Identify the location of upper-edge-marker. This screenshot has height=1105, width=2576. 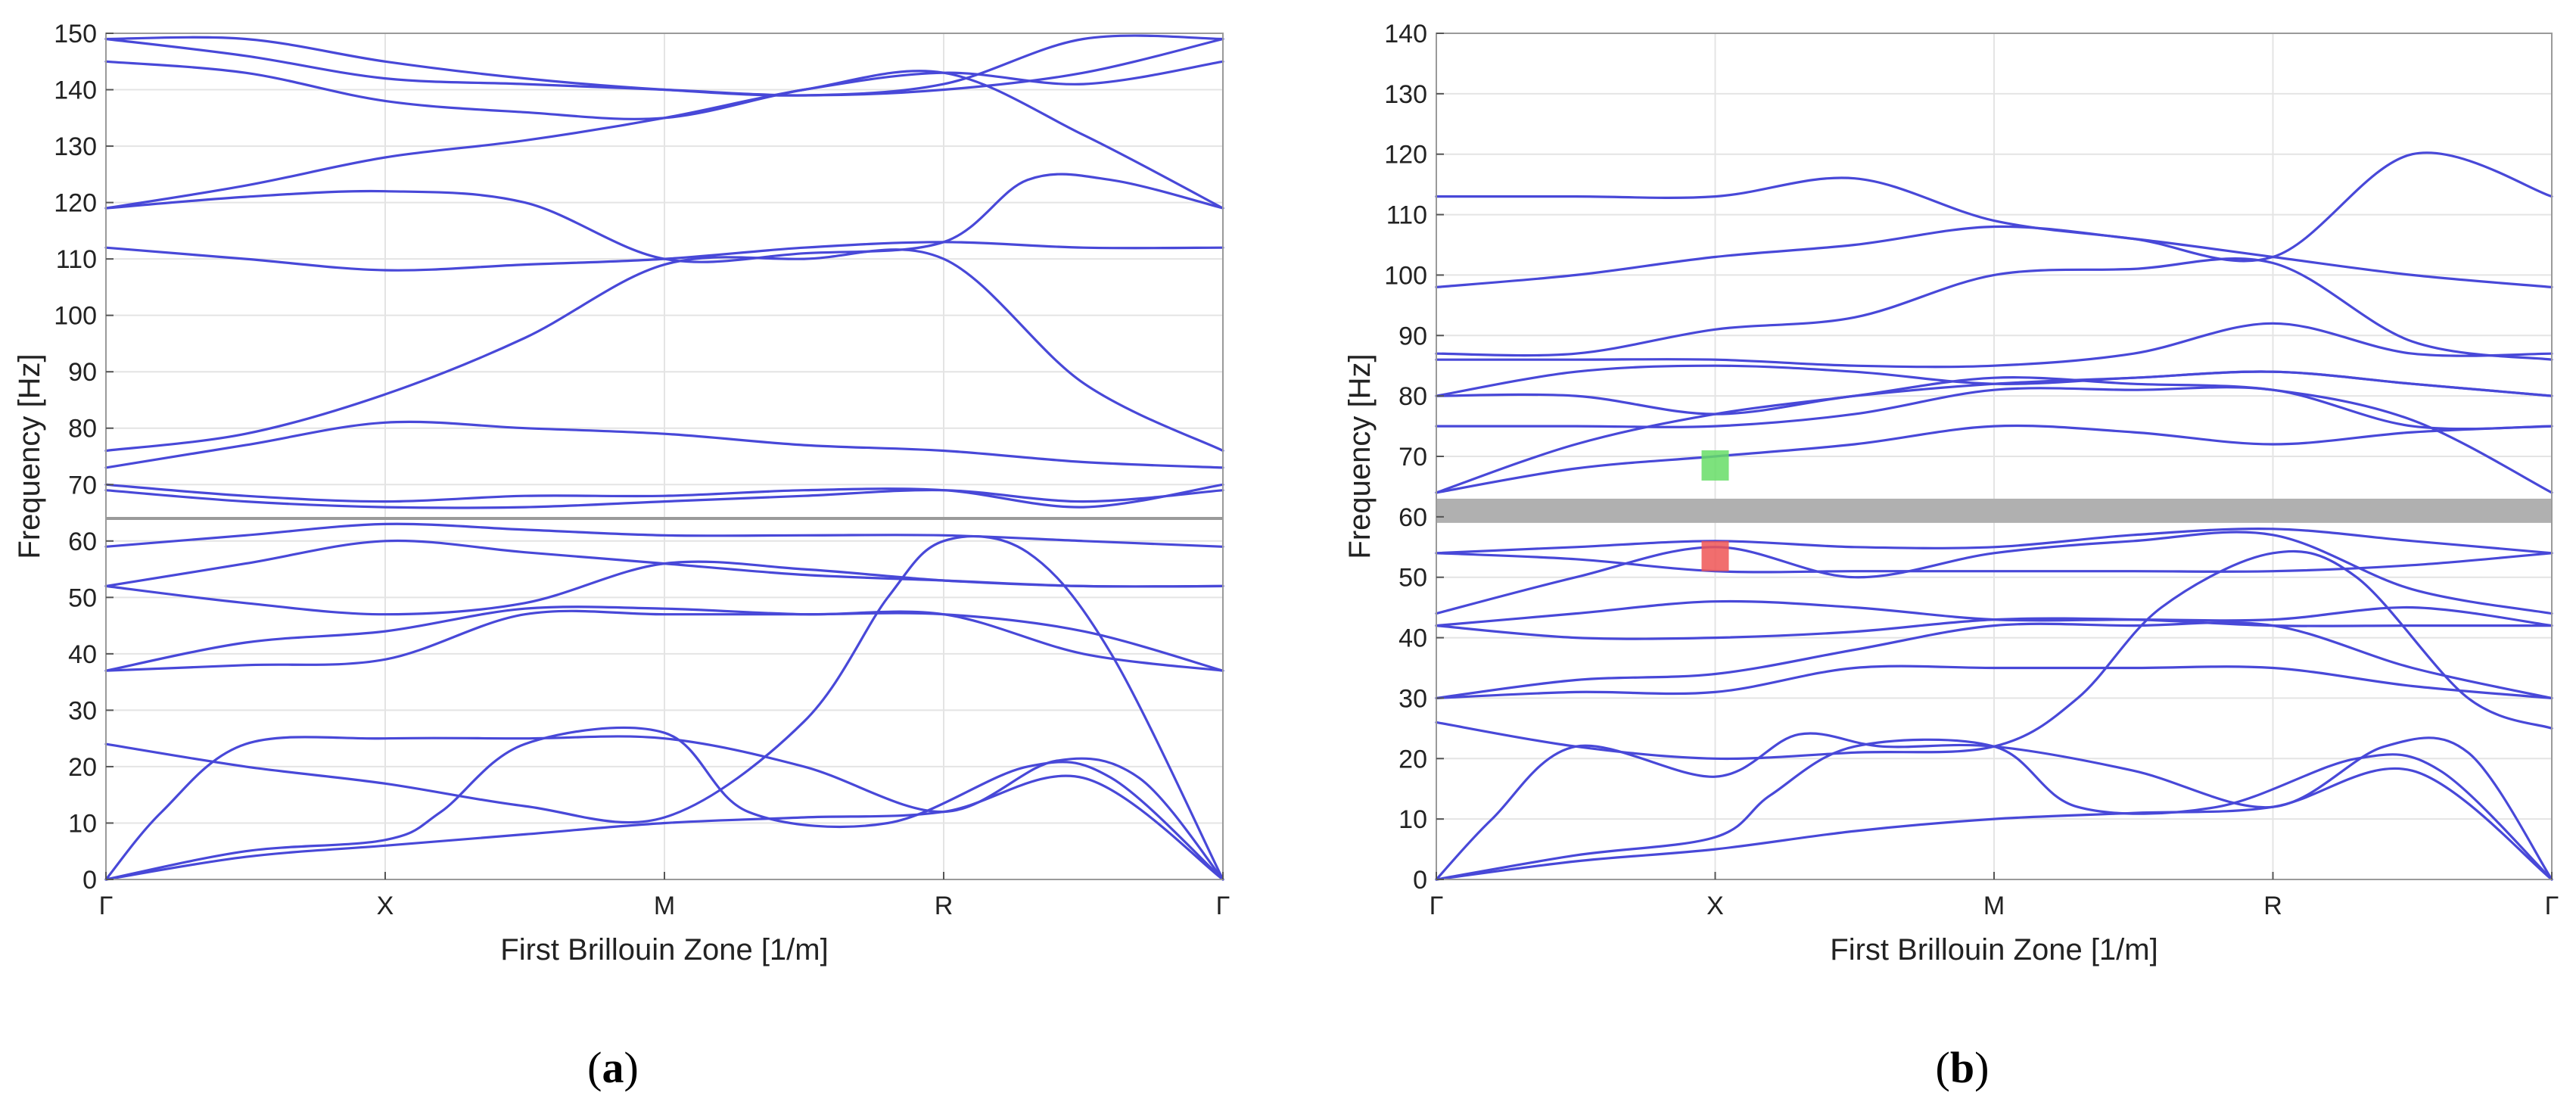
(1715, 466).